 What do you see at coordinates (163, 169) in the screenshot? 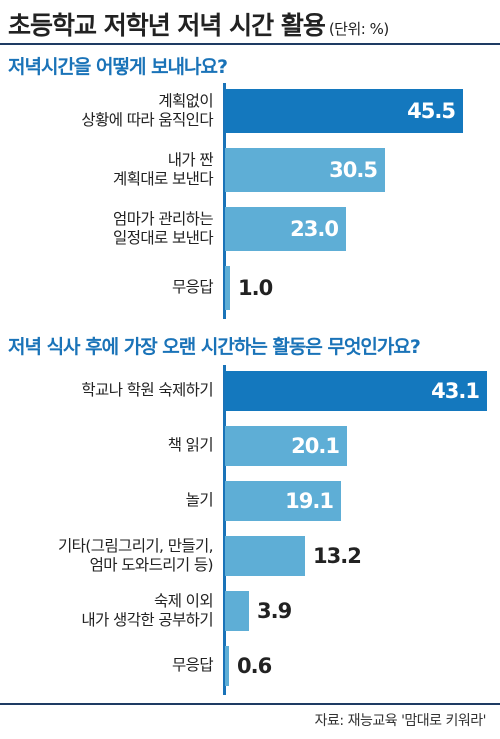
I see `category-label: 내가 짠 계획대로 보낸다` at bounding box center [163, 169].